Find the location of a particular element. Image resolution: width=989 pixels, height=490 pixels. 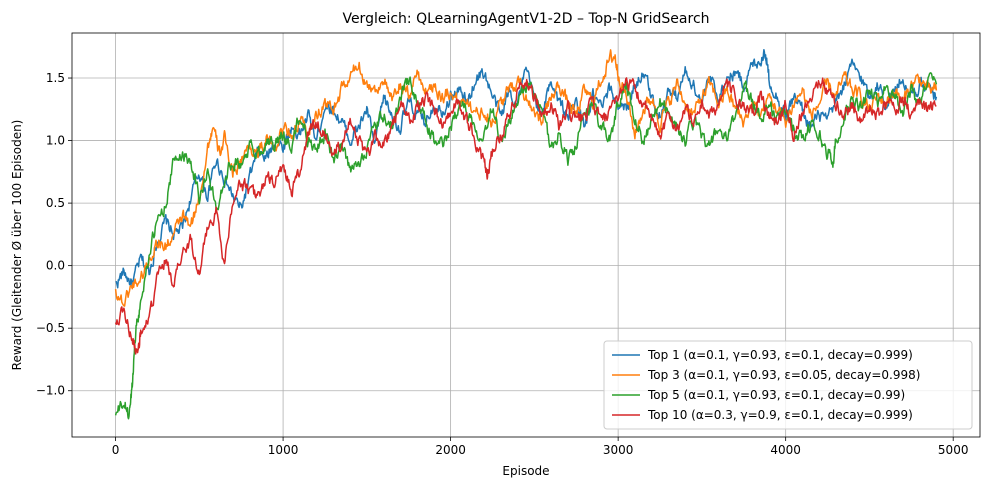

x-axis-label: Episode is located at coordinates (525, 471).